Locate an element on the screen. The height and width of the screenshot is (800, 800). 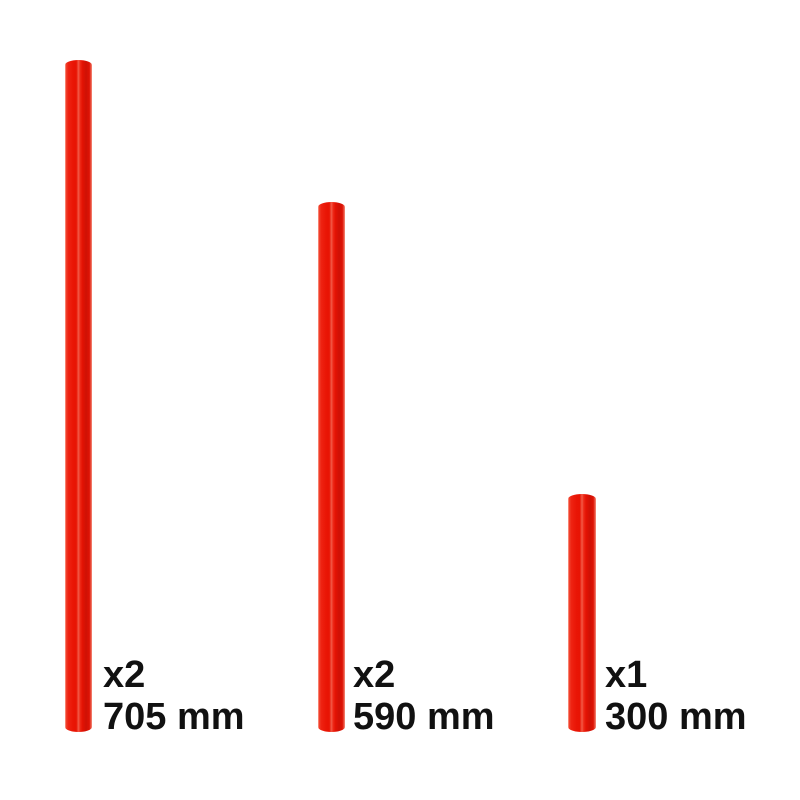
length-label: 300 mm is located at coordinates (676, 717).